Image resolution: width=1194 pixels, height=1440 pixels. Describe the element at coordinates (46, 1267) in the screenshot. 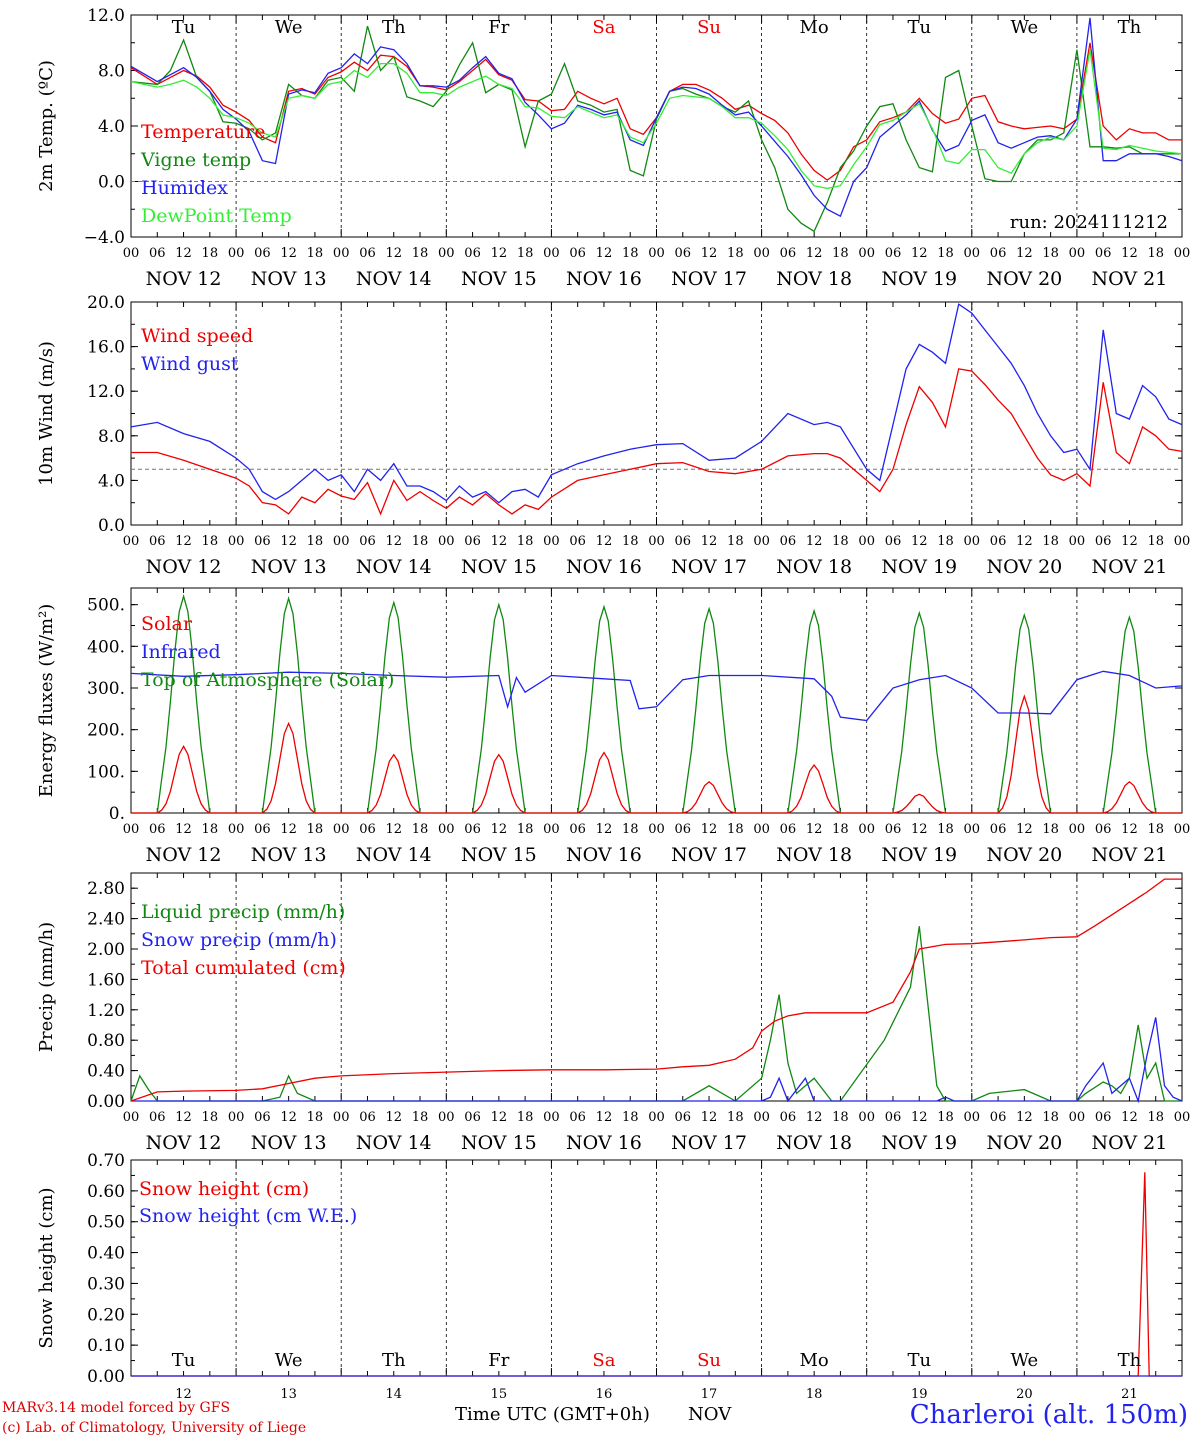

I see `y-axis-title: Snow height (cm)` at that location.